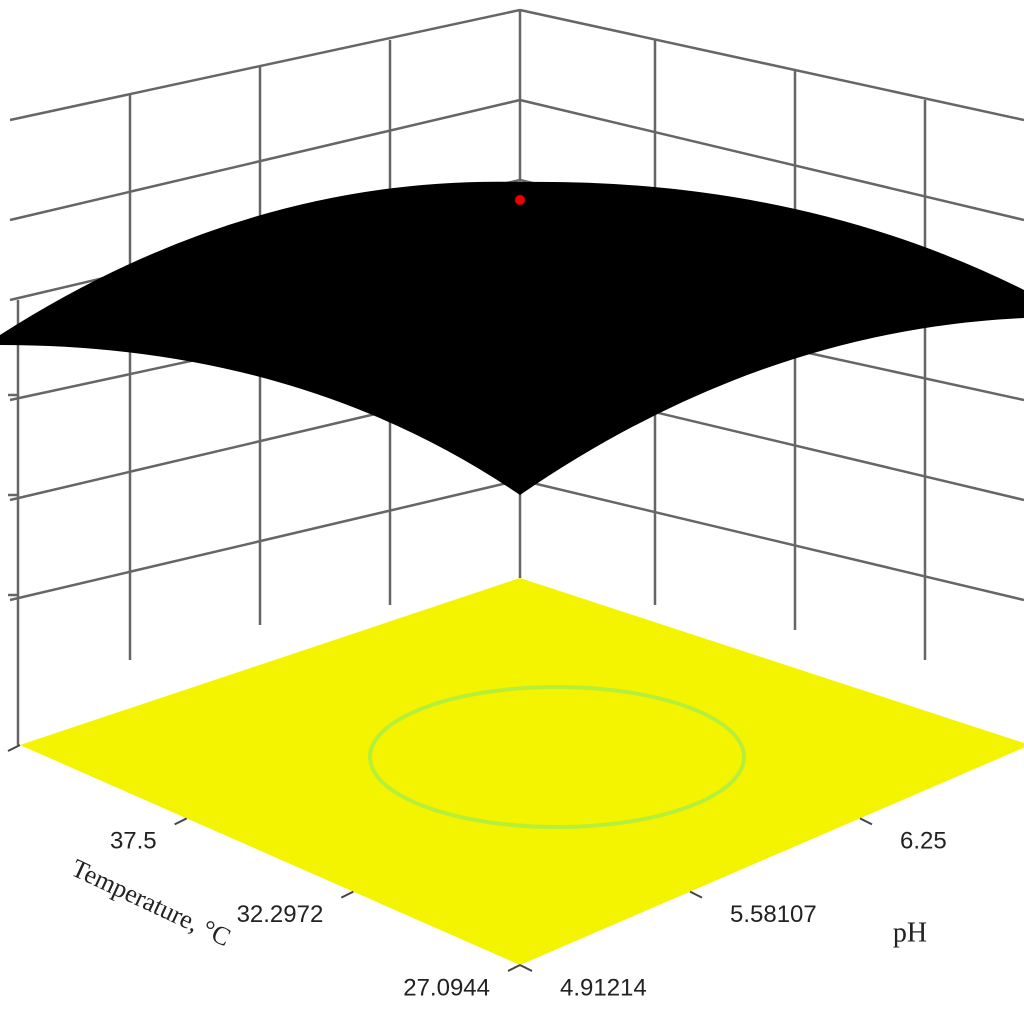 The image size is (1024, 1024). Describe the element at coordinates (280, 914) in the screenshot. I see `x-tick-label: 32.2972` at that location.